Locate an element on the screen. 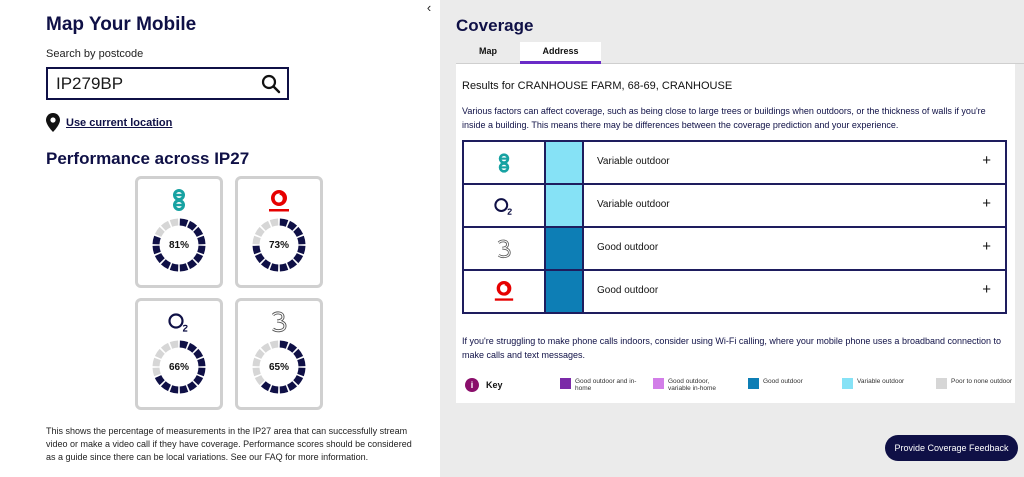 This screenshot has width=1024, height=477. chevron-left-icon: ‹ is located at coordinates (429, 7).